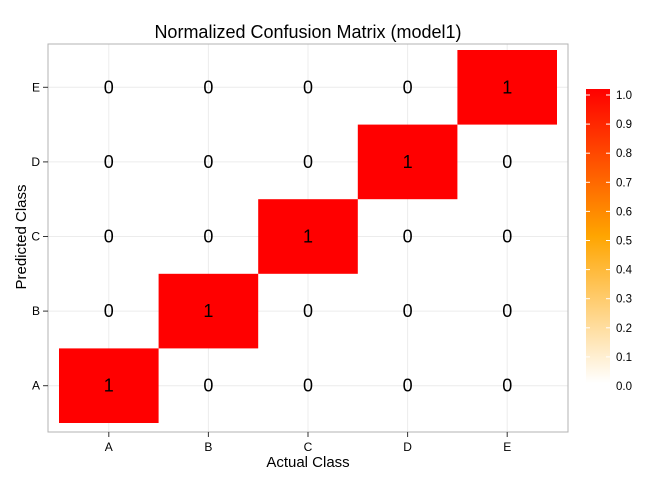  Describe the element at coordinates (308, 311) in the screenshot. I see `cell-value-label-C-B: 0` at that location.